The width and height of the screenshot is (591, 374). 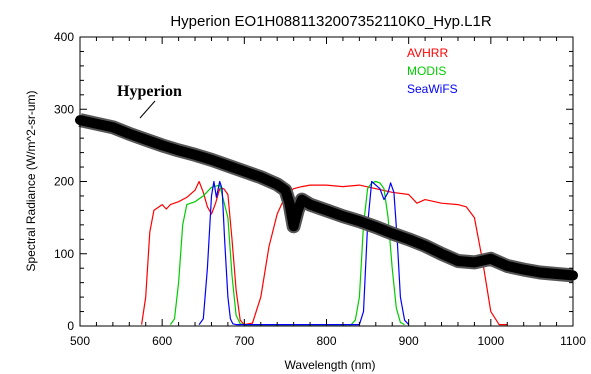 I want to click on annotations: Hyperion, so click(x=149, y=101).